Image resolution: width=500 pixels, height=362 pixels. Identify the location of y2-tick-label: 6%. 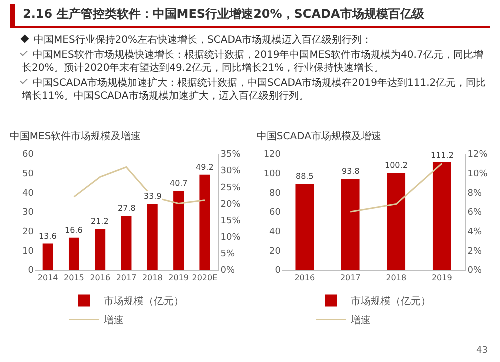
(475, 213).